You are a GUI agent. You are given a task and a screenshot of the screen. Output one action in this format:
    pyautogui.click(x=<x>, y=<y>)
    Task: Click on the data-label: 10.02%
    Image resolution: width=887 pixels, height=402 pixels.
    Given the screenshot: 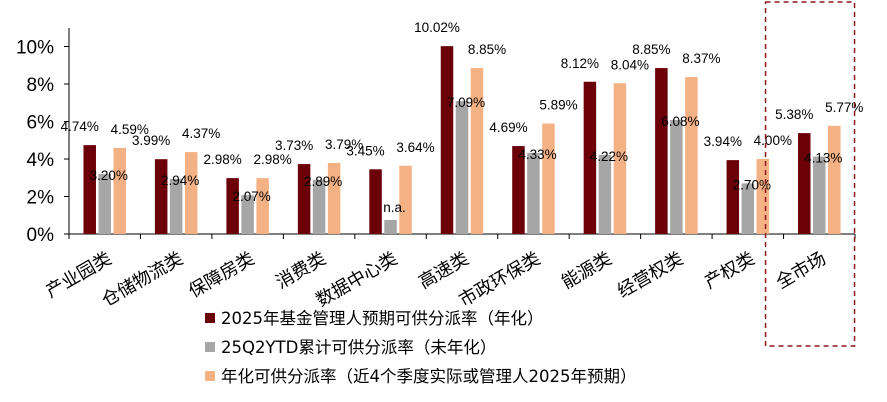 What is the action you would take?
    pyautogui.click(x=437, y=27)
    